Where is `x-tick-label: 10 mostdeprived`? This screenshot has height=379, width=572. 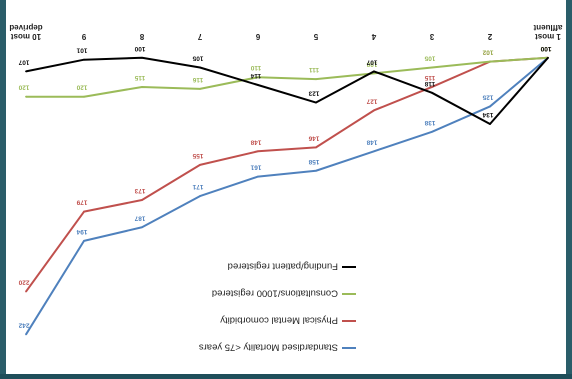 x-tick-label: 10 mostdeprived is located at coordinates (25, 32).